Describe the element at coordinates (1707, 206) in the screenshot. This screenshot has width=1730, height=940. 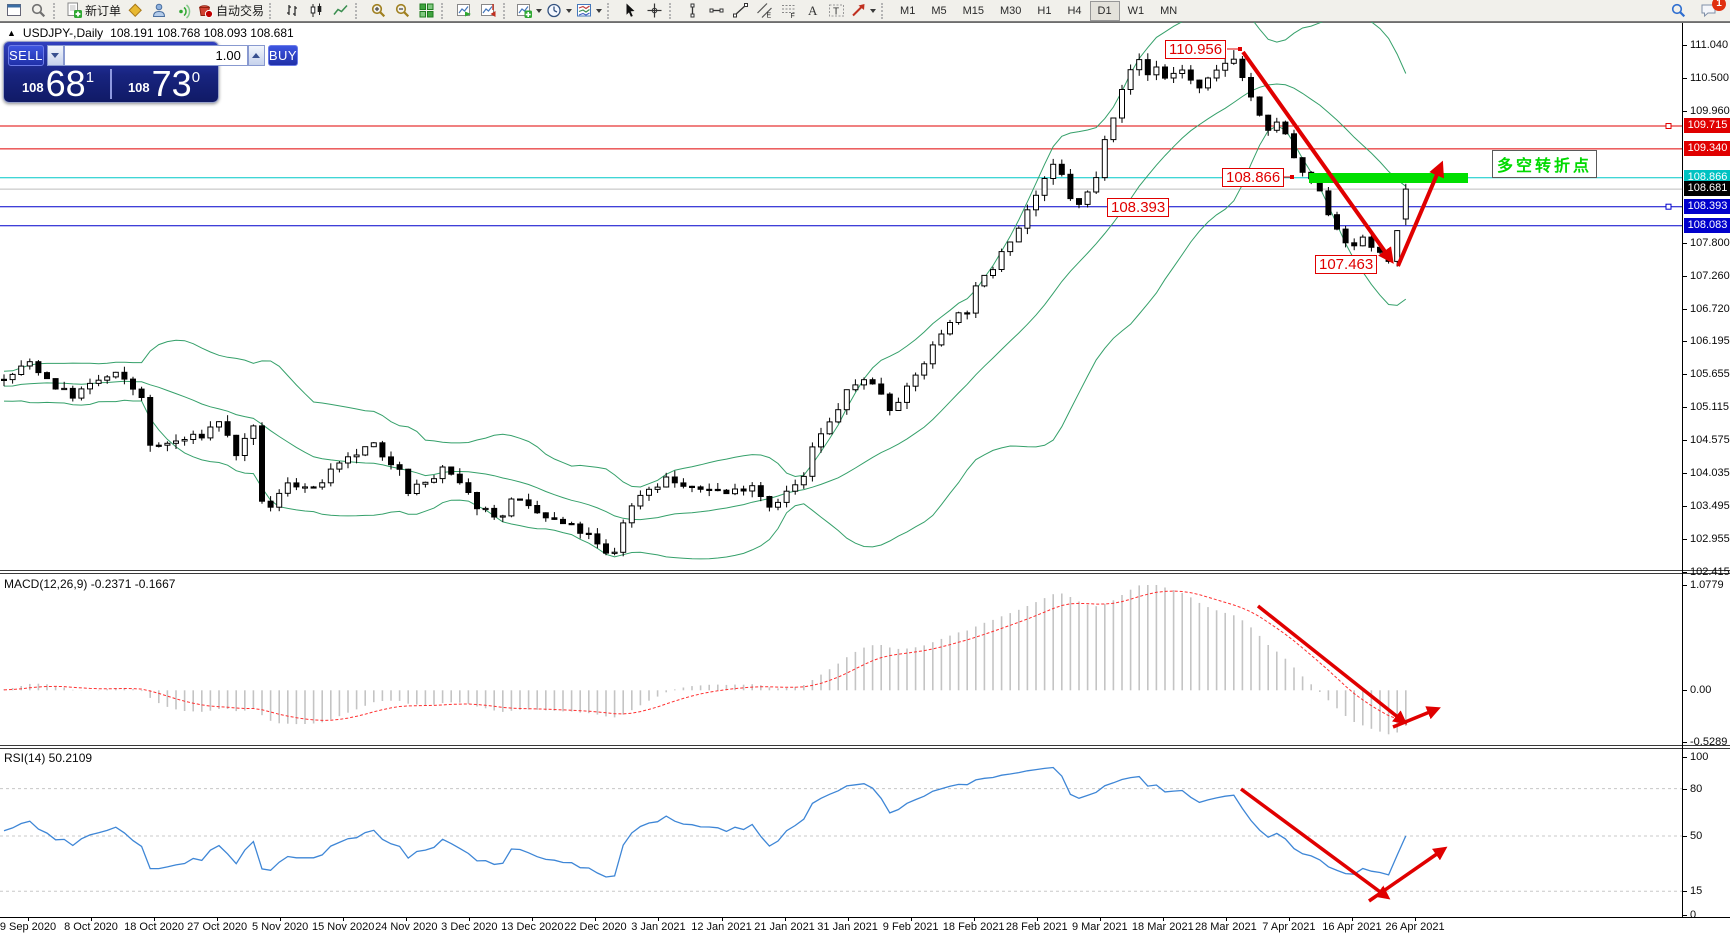
I see `price-level-tag: 108.393` at that location.